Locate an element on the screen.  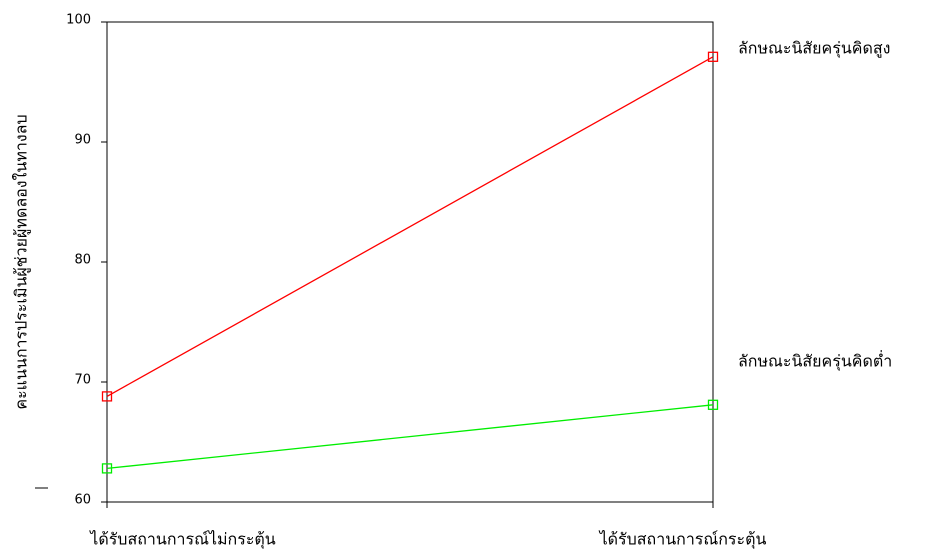
x-tick-label: ได้รับสถานการณ์กระตุ้น is located at coordinates (682, 540).